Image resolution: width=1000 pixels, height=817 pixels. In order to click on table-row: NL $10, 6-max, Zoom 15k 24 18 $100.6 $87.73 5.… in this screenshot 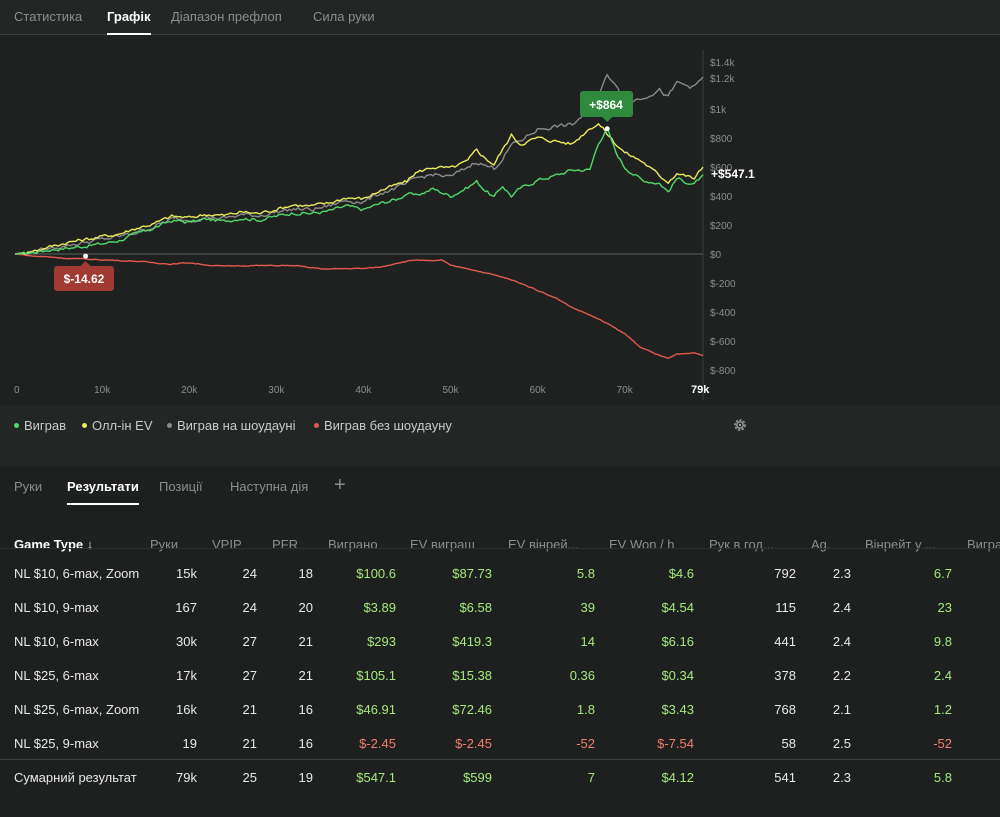, I will do `click(500, 581)`.